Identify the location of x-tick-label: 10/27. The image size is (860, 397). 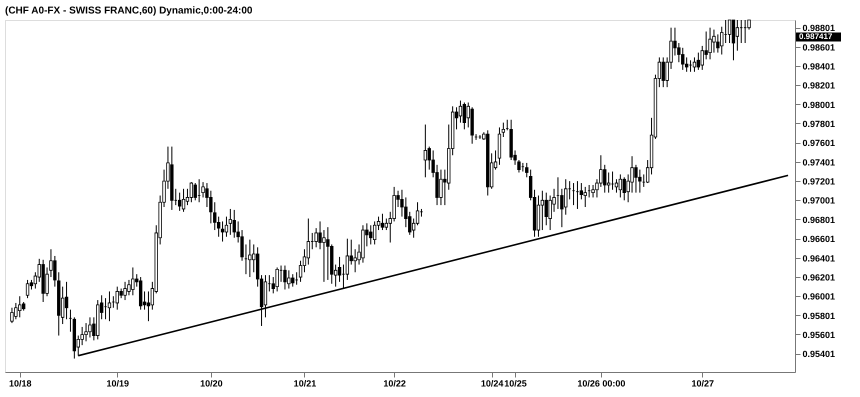
(702, 383).